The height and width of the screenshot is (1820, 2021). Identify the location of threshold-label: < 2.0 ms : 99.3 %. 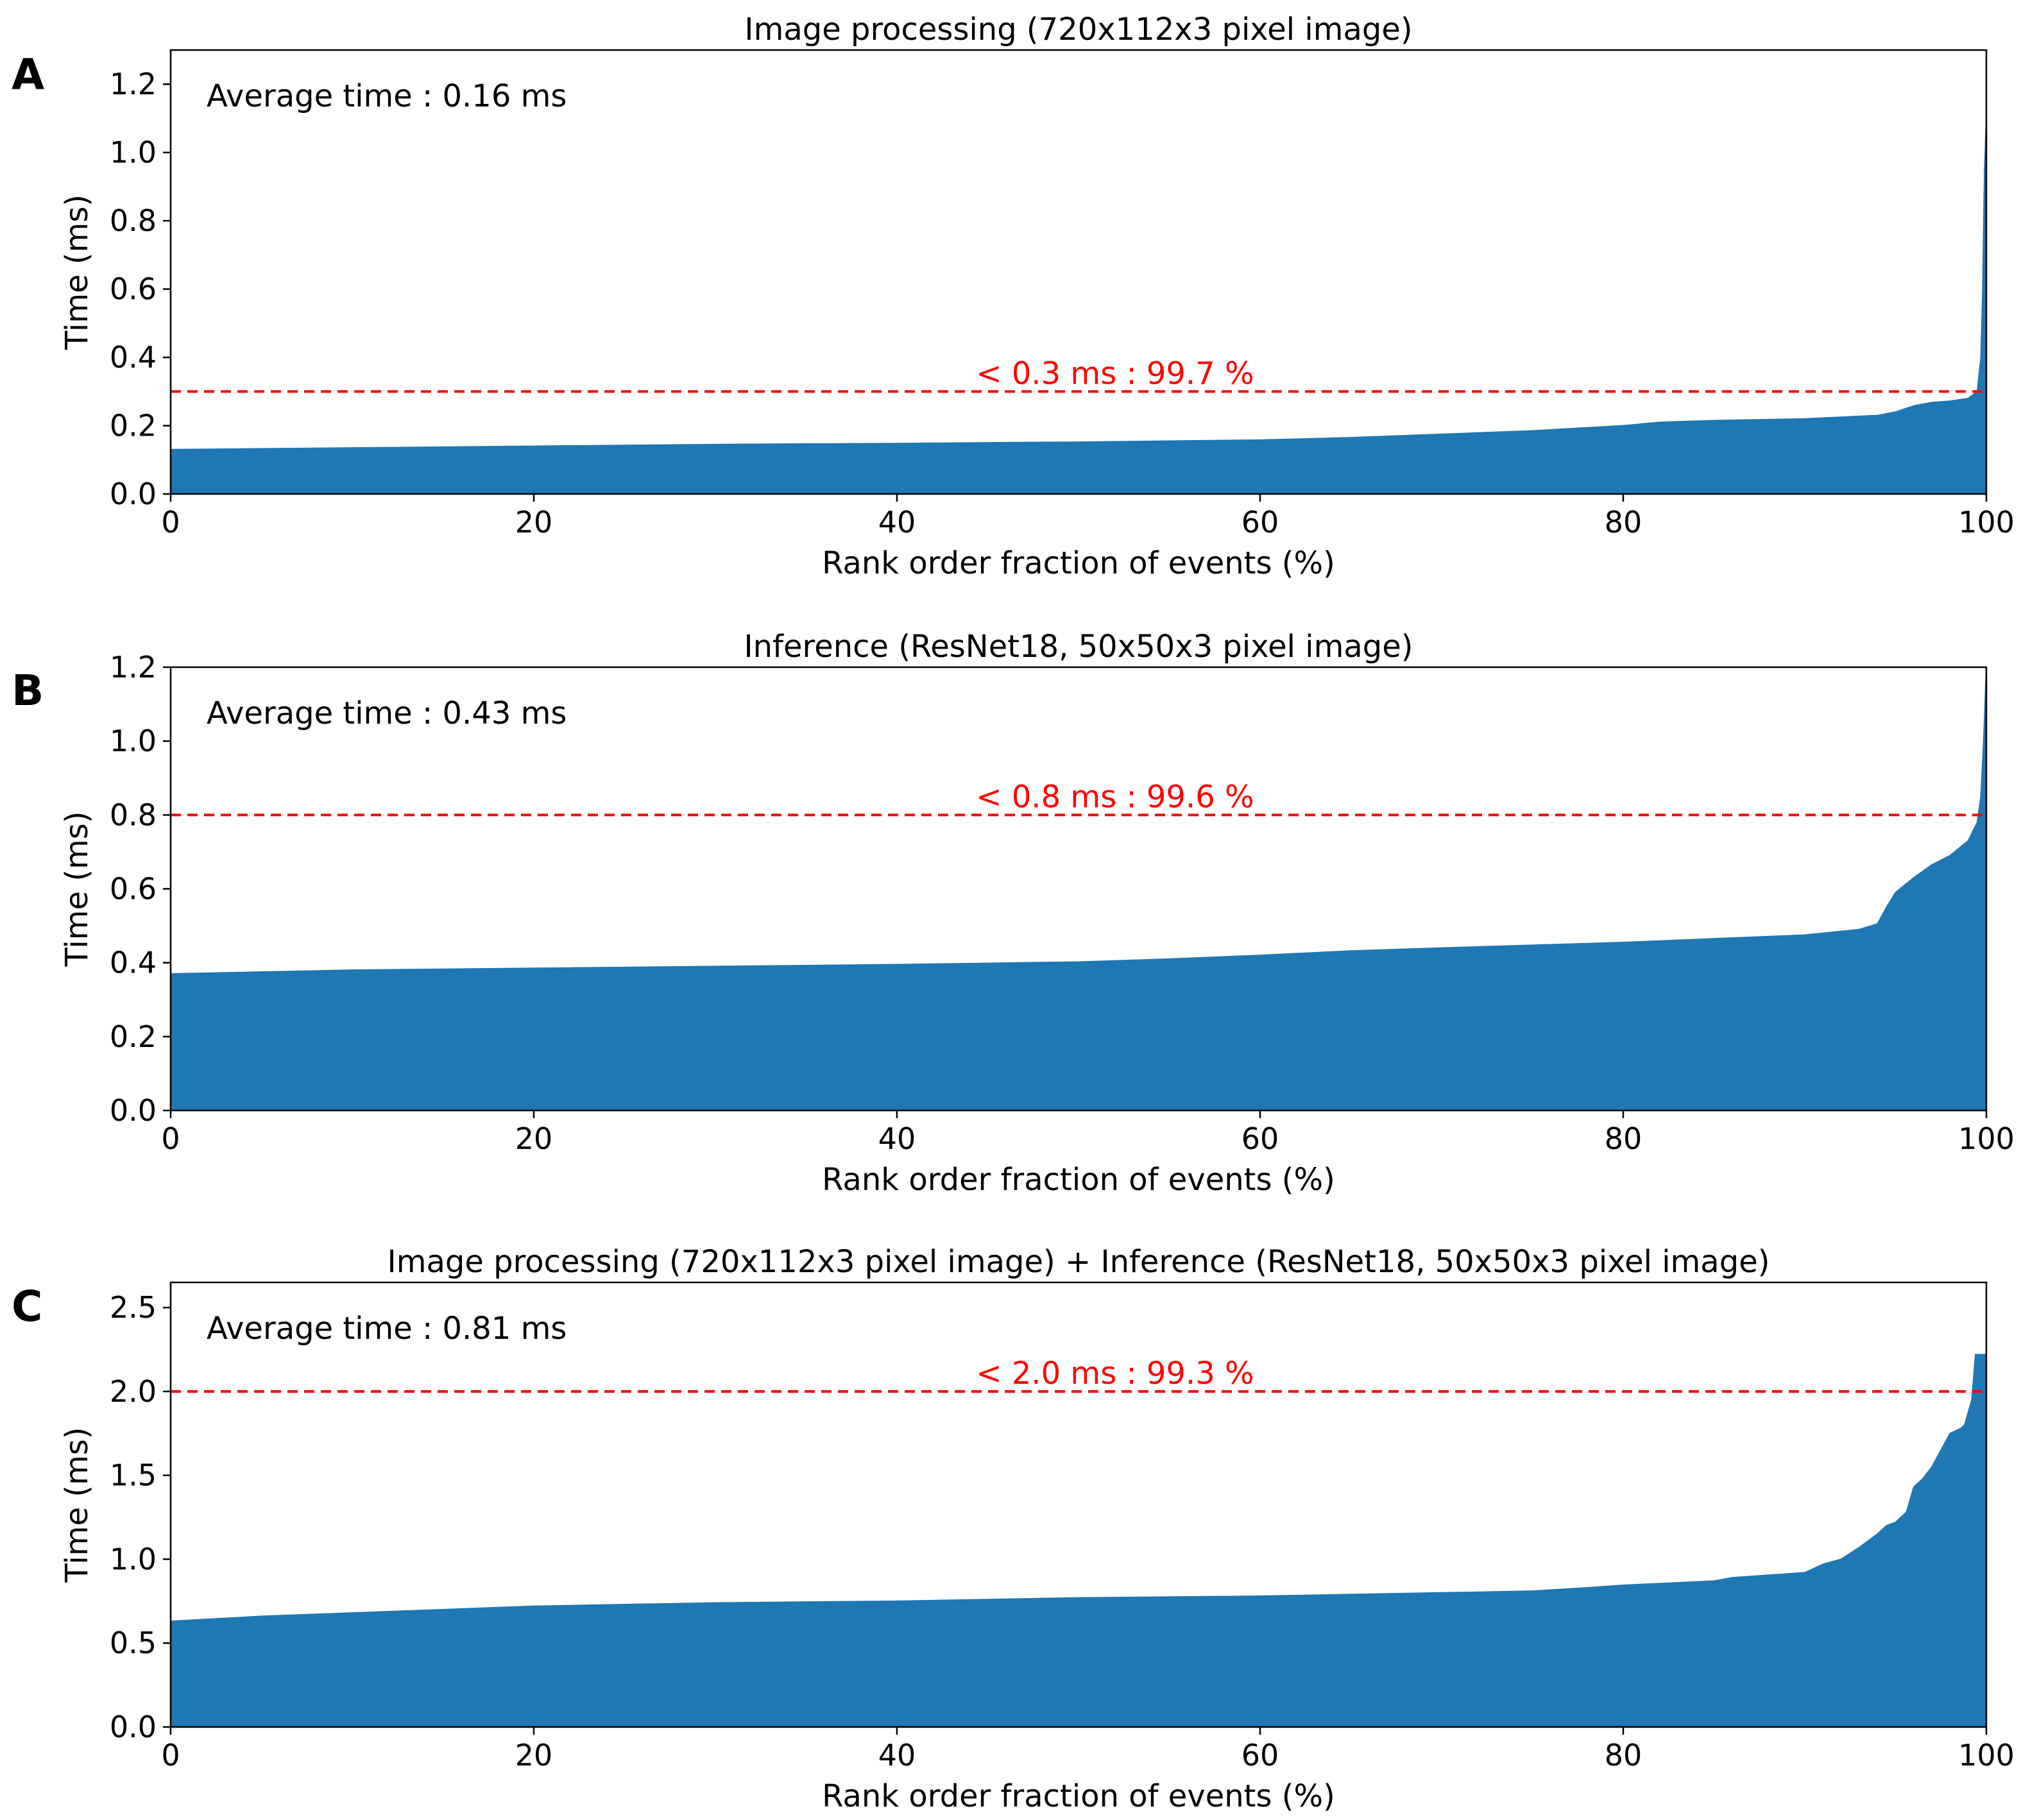
(1115, 1373).